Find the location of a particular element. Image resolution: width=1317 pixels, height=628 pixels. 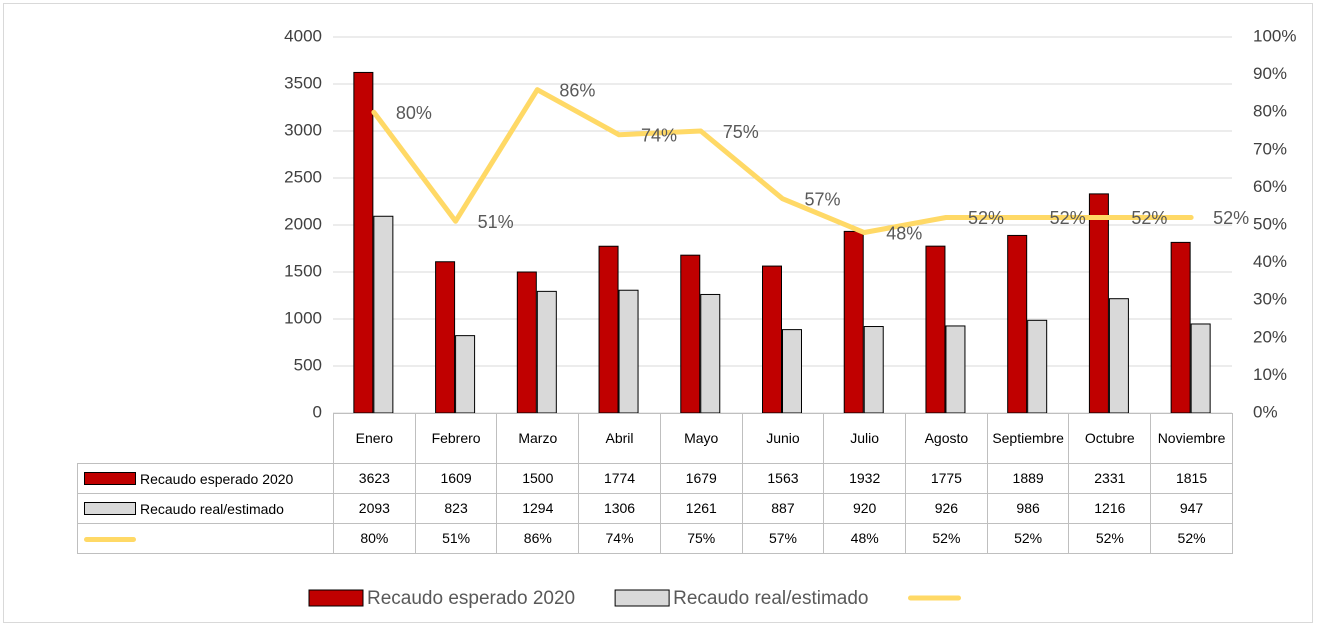

category-cell: Junio is located at coordinates (783, 438).